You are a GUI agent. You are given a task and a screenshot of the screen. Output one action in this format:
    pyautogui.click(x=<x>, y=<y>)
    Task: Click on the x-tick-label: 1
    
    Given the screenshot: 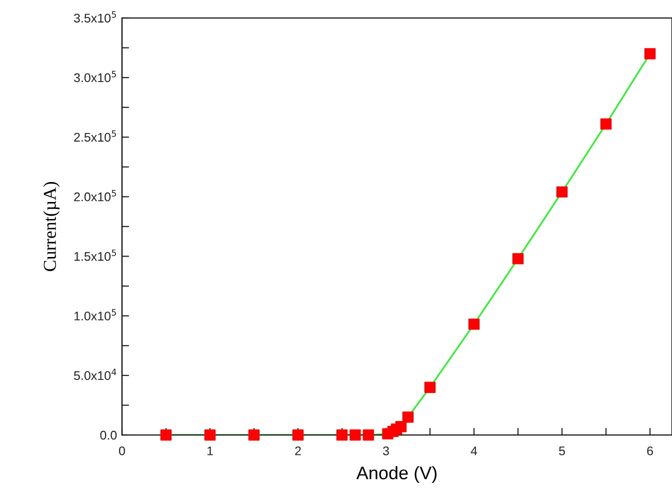 What is the action you would take?
    pyautogui.click(x=210, y=451)
    